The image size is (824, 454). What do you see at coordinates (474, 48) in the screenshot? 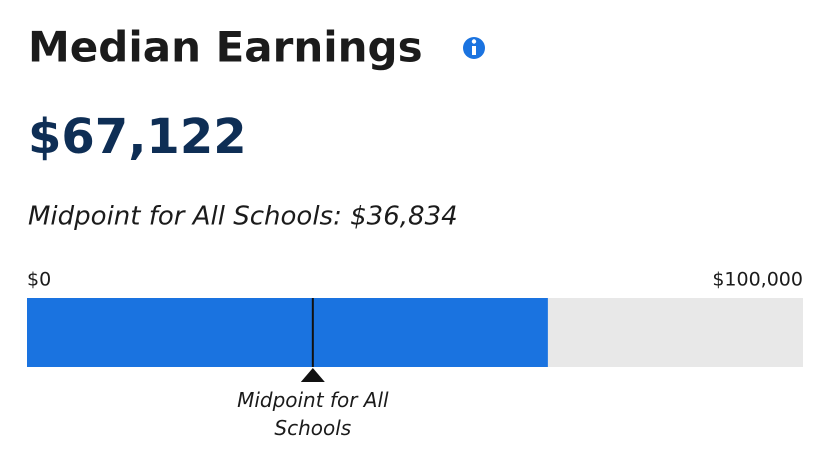
I see `info-icon` at bounding box center [474, 48].